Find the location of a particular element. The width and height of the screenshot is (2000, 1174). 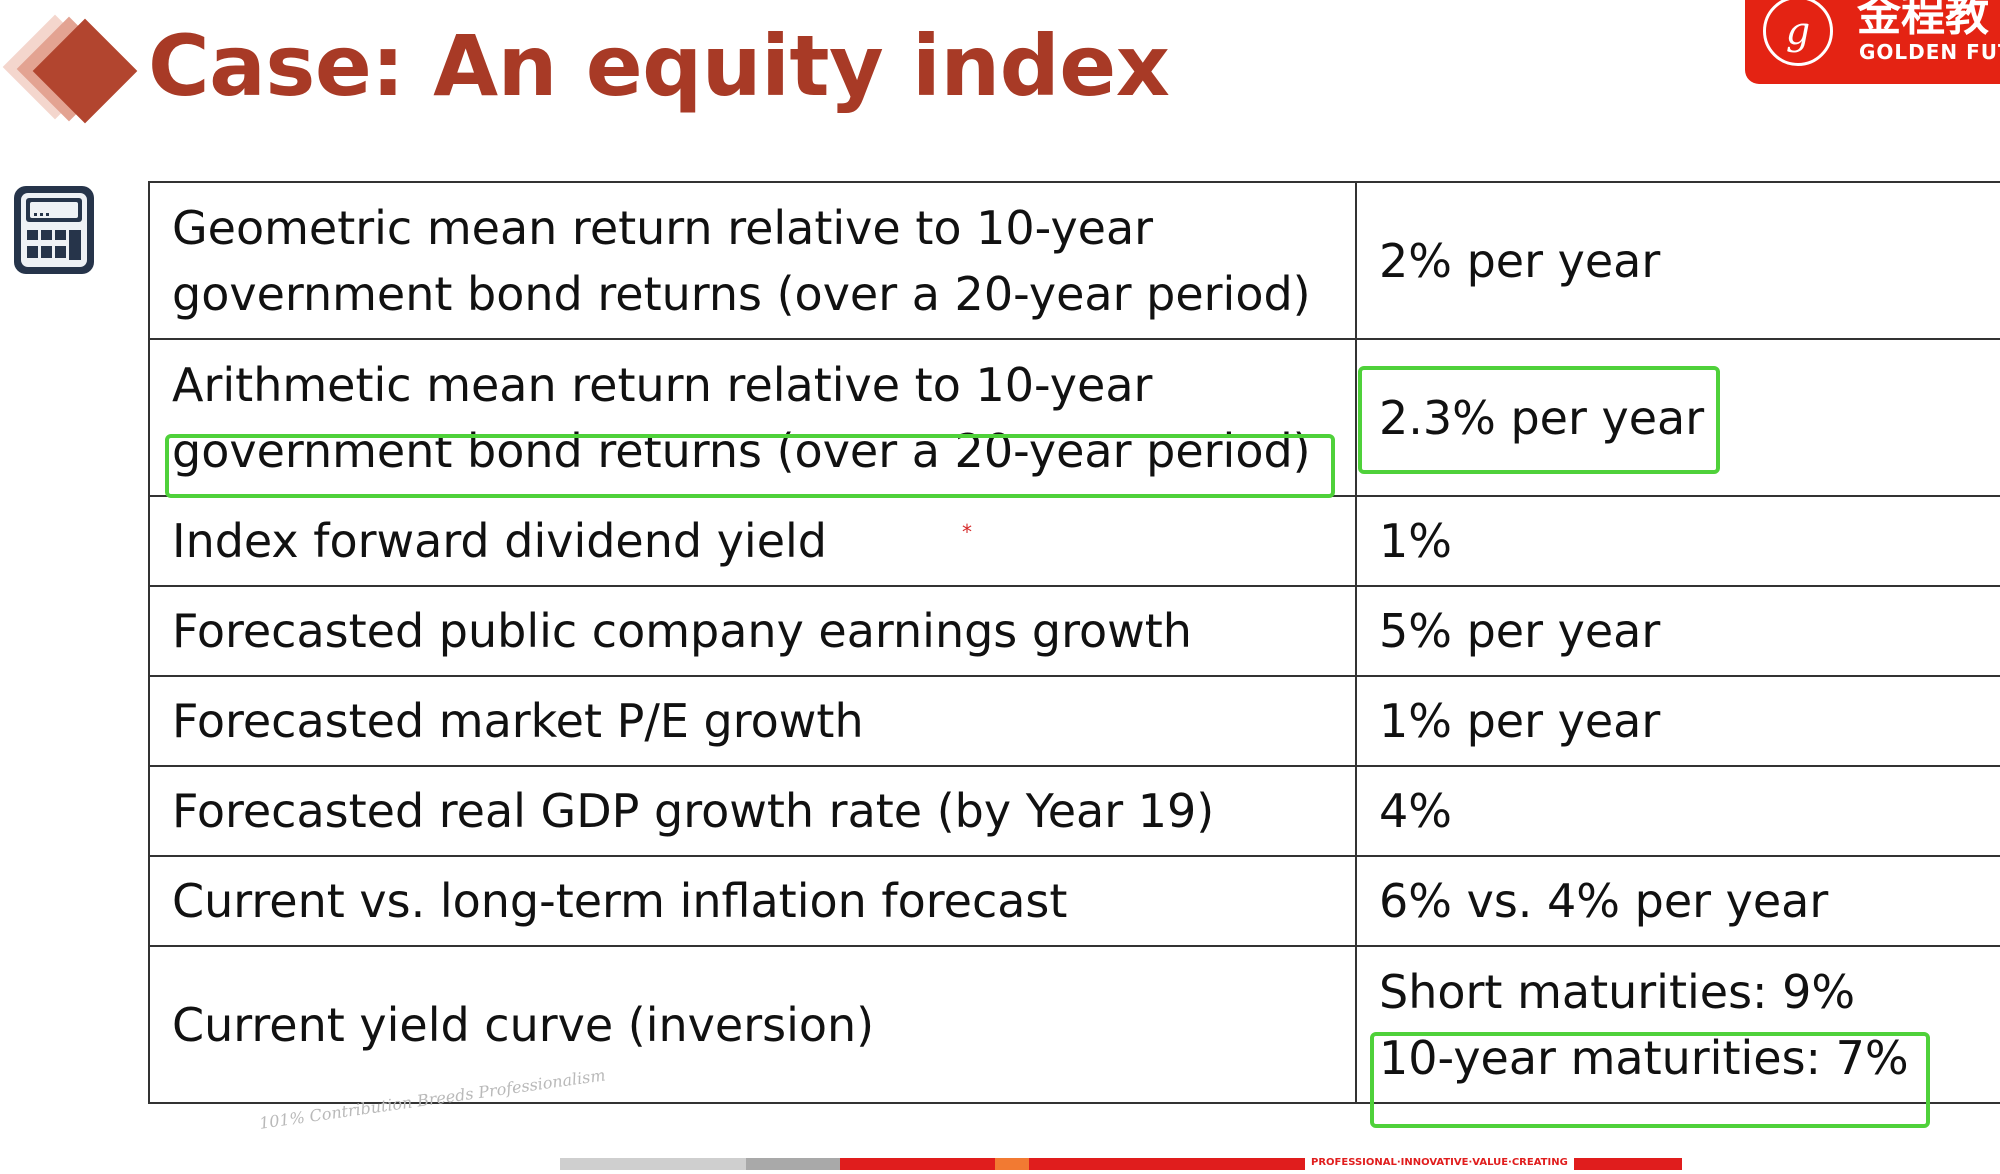

footer-slogan: PROFESSIONAL·INNOVATIVE·VALUE·CREATING is located at coordinates (1439, 1163).